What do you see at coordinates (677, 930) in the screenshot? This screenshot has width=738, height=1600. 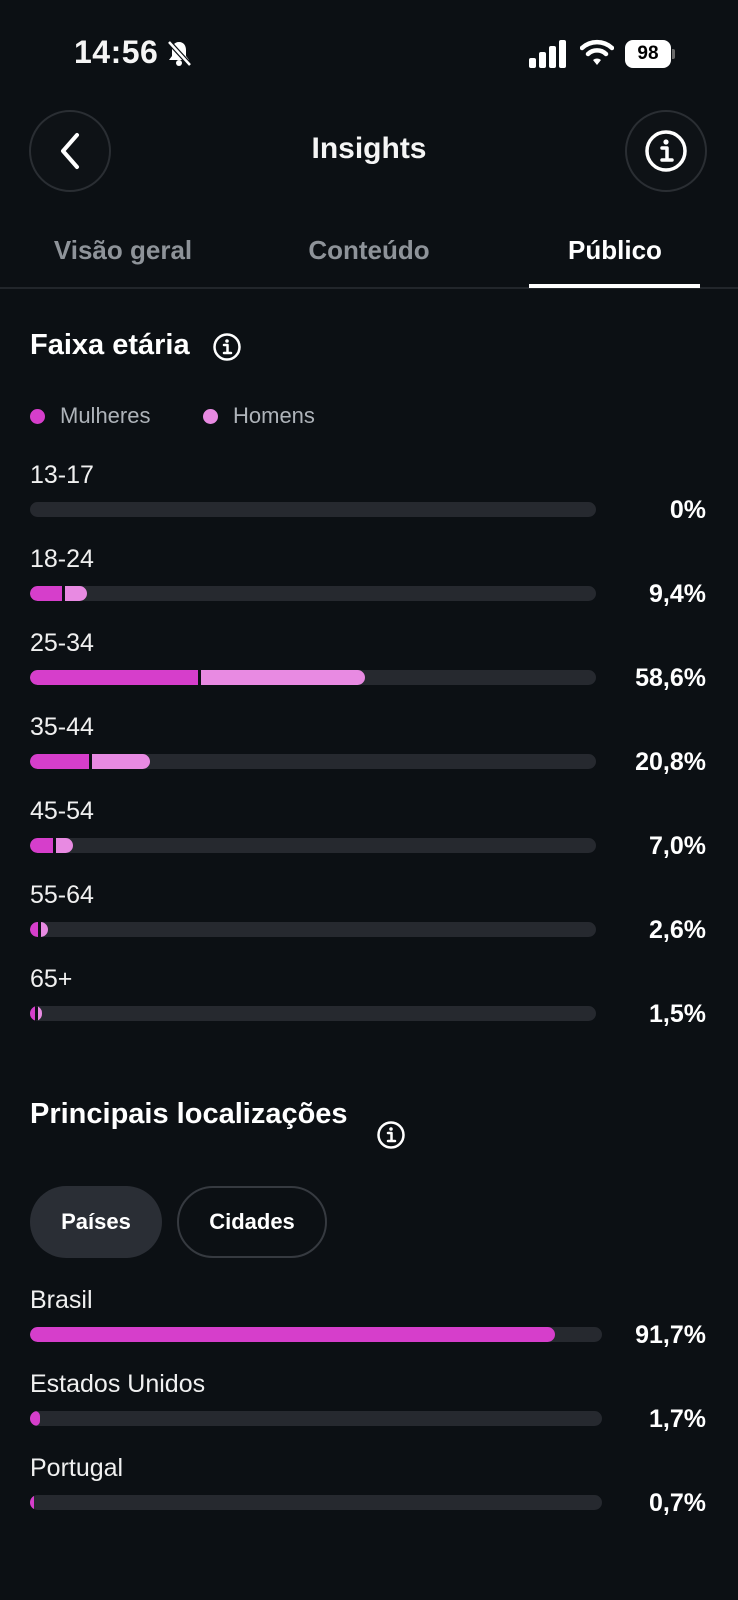 I see `age-row-value: 2,6%` at bounding box center [677, 930].